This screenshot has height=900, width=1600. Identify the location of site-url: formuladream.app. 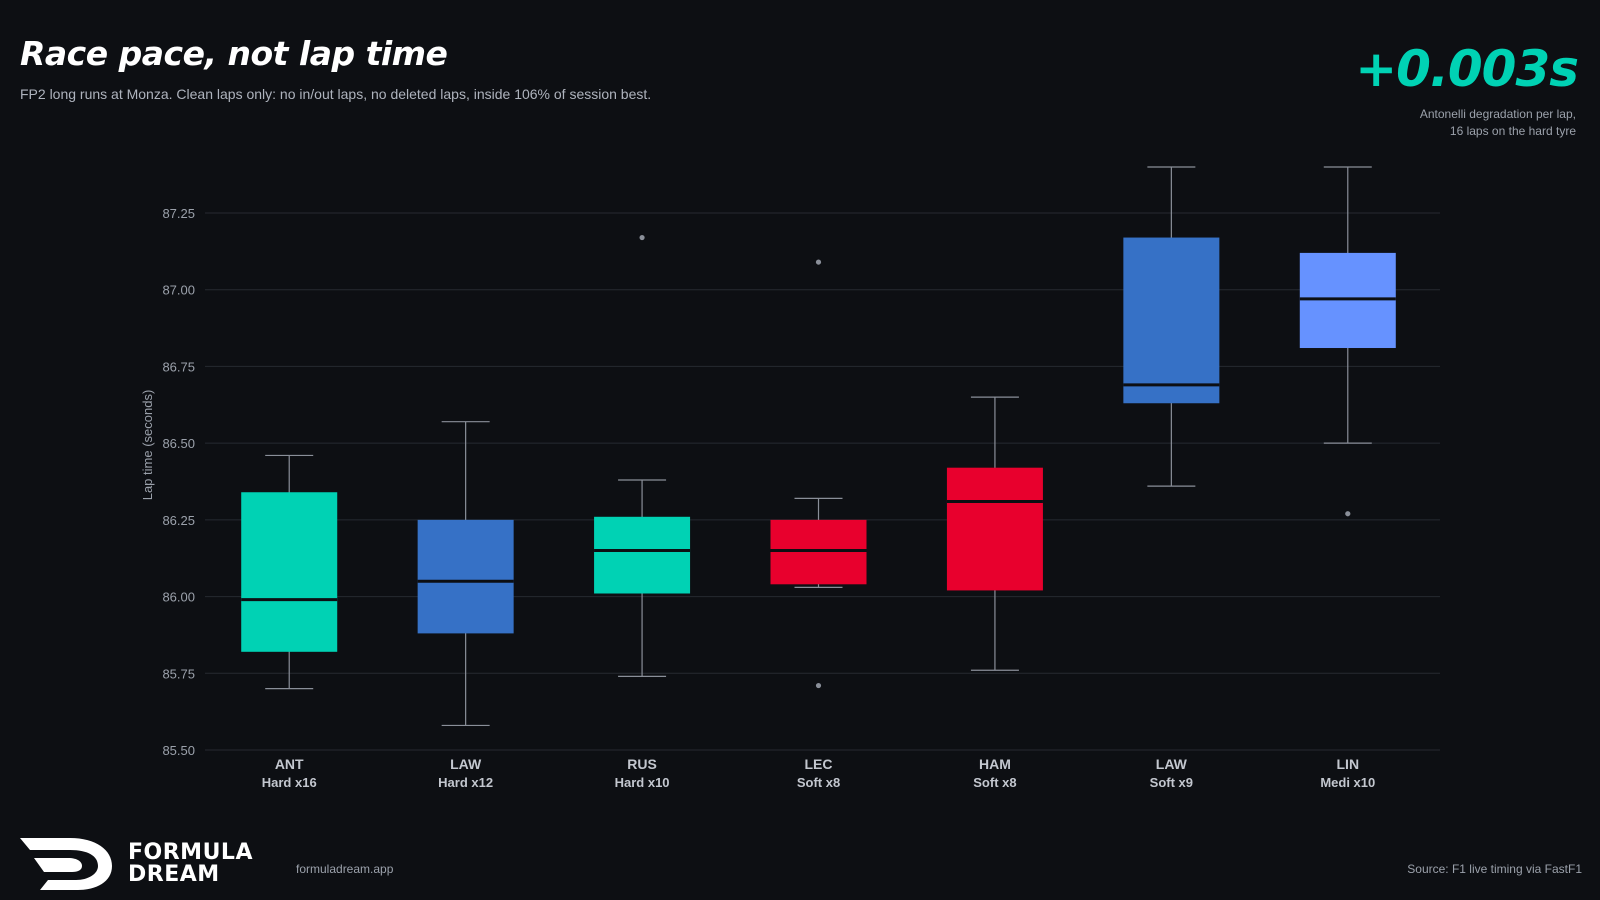
(345, 869).